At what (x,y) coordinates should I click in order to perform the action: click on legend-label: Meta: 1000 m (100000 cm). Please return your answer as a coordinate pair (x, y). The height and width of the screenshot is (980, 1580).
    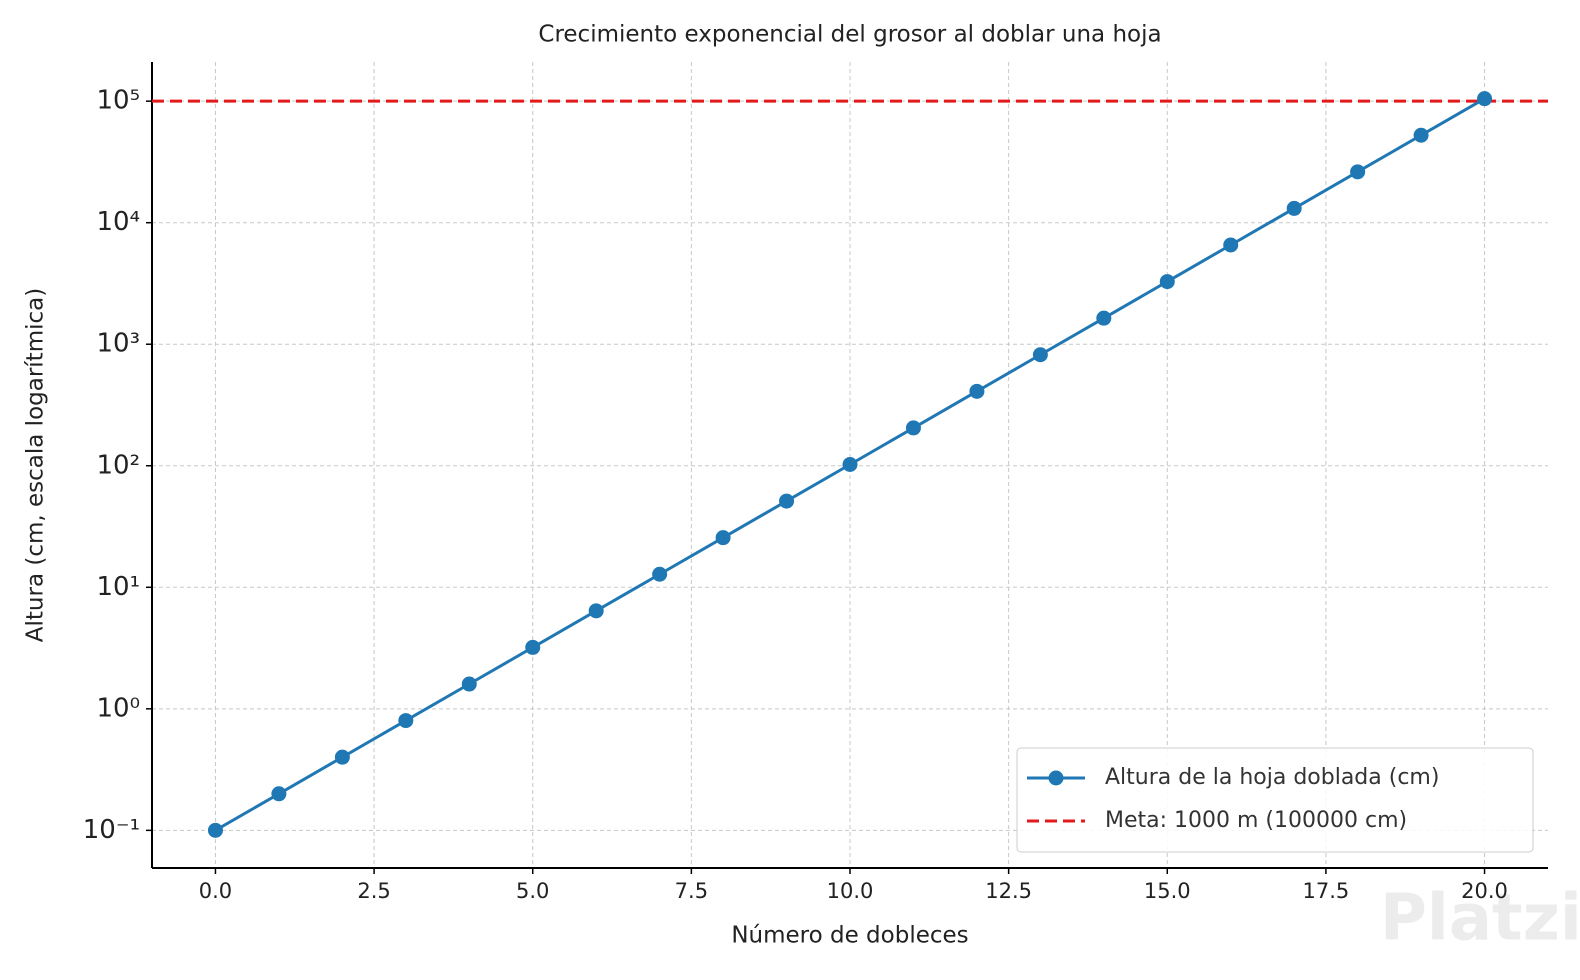
    Looking at the image, I should click on (1256, 820).